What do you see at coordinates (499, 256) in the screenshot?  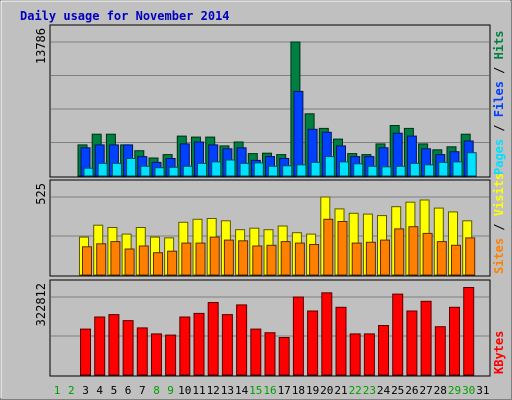 I see `legend-sites: Sites` at bounding box center [499, 256].